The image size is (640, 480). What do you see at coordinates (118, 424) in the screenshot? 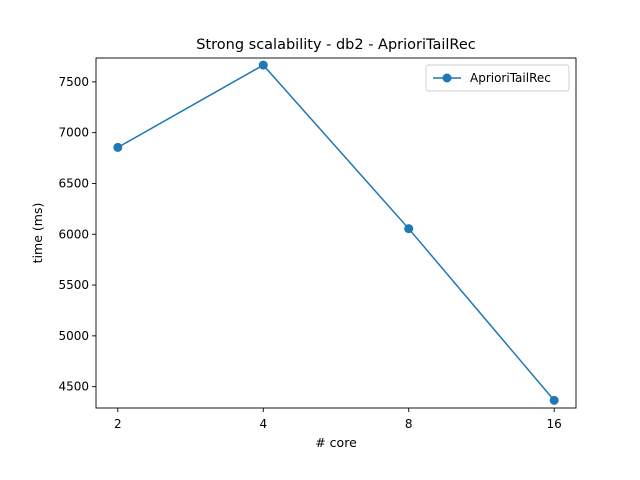
I see `x-tick-label: 2` at bounding box center [118, 424].